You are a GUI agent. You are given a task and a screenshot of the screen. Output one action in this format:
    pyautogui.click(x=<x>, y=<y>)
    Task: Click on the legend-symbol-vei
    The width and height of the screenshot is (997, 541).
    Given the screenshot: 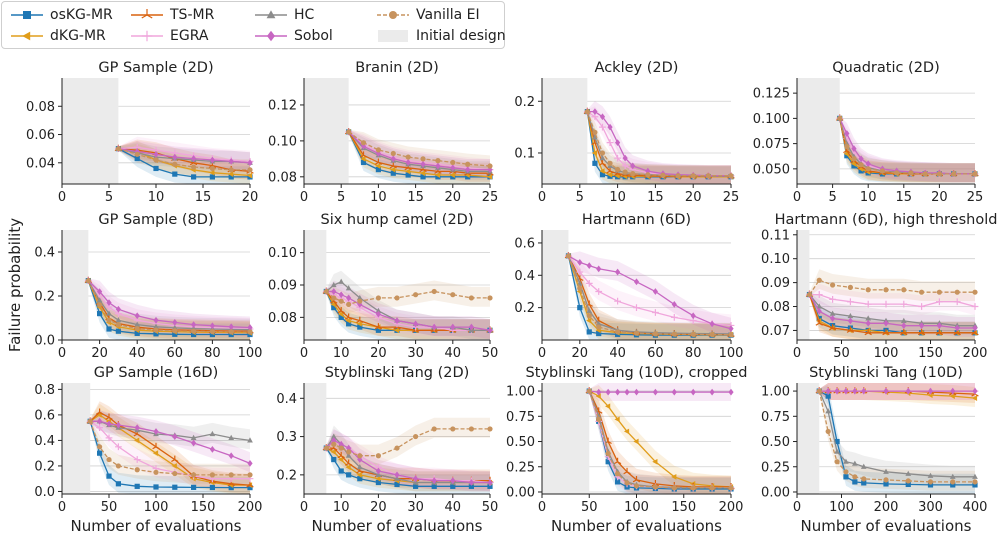 What is the action you would take?
    pyautogui.click(x=393, y=15)
    